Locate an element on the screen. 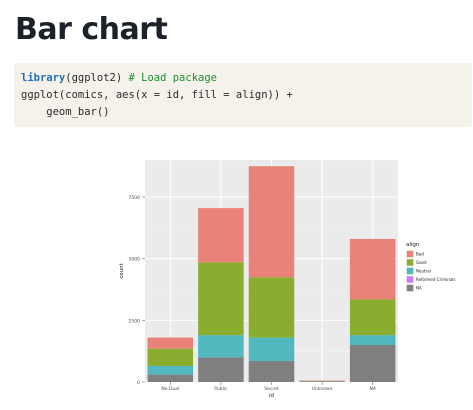 The height and width of the screenshot is (410, 473). x-tick-label: Unknown is located at coordinates (322, 389).